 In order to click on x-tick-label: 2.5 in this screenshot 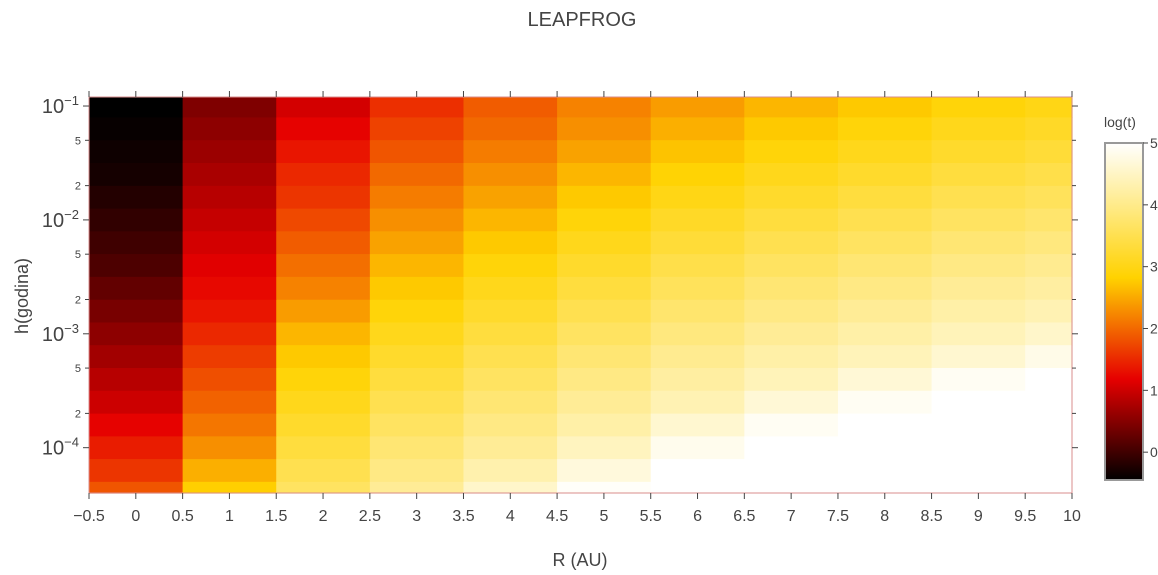, I will do `click(370, 516)`.